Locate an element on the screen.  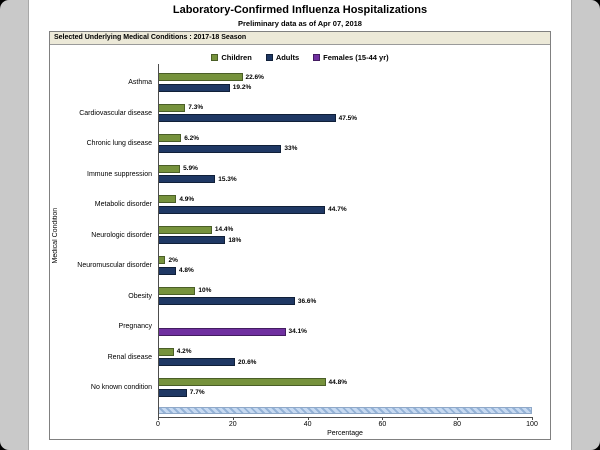
legend-item-adults: Adults is located at coordinates (282, 57).